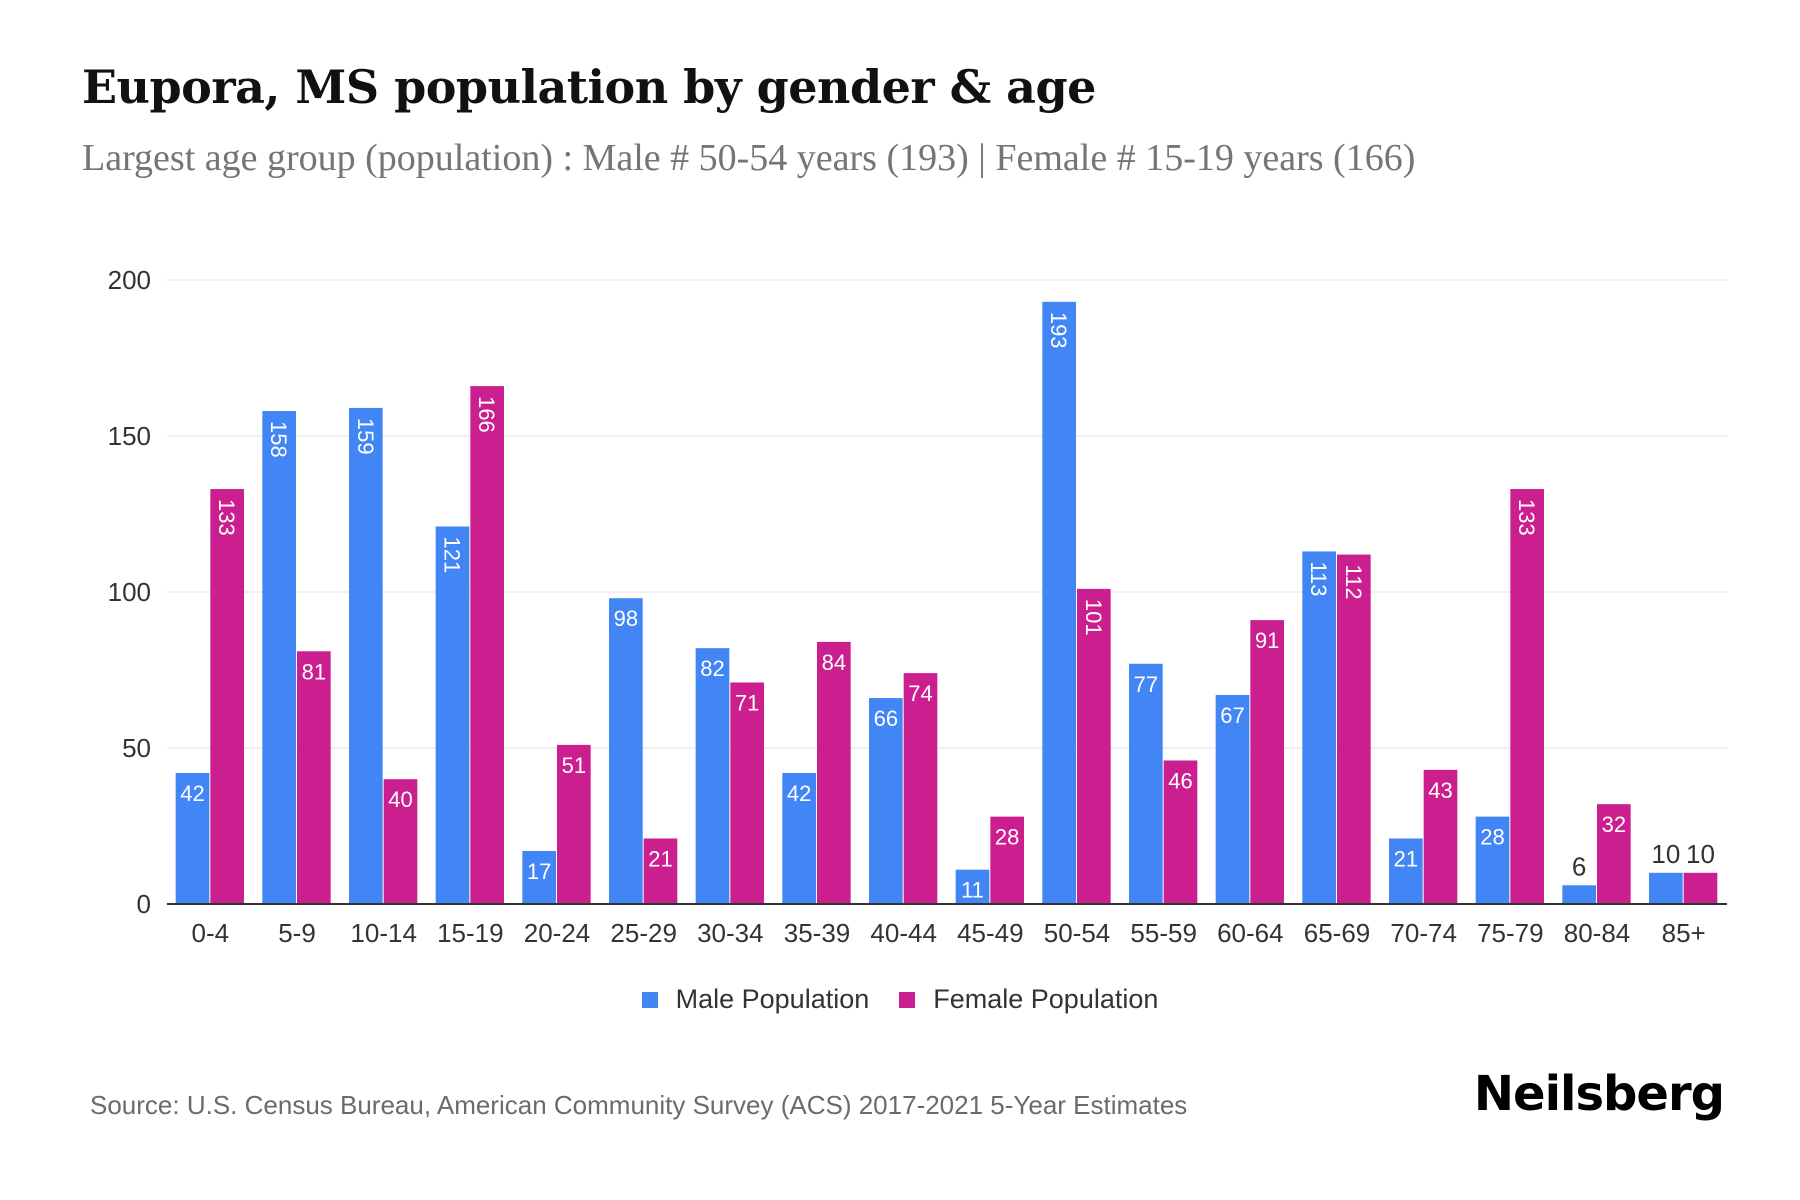  I want to click on x-tick-label: 30-34, so click(730, 933).